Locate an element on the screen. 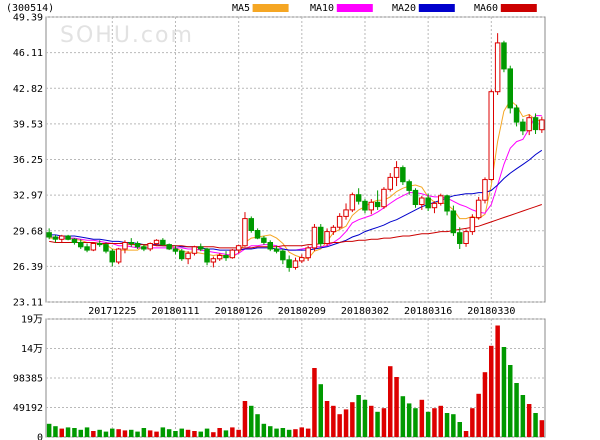 The width and height of the screenshot is (600, 440). price-tick-label: 49.39 is located at coordinates (28, 18).